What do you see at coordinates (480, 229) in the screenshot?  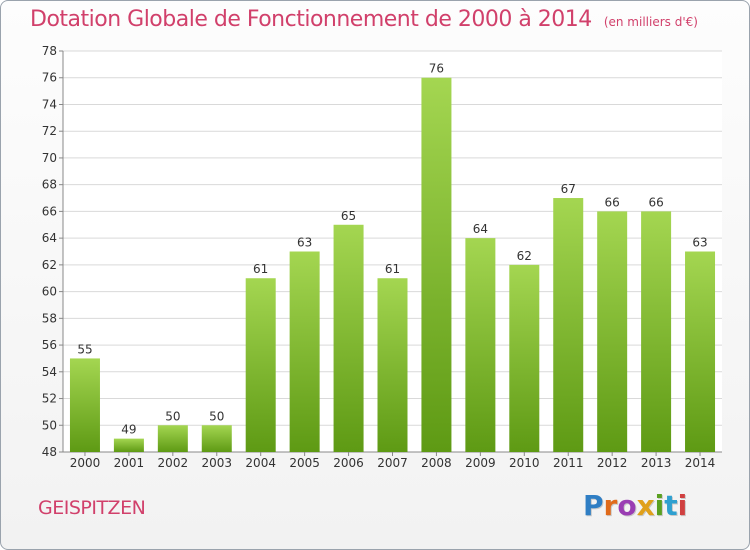 I see `bar-value-label: 64` at bounding box center [480, 229].